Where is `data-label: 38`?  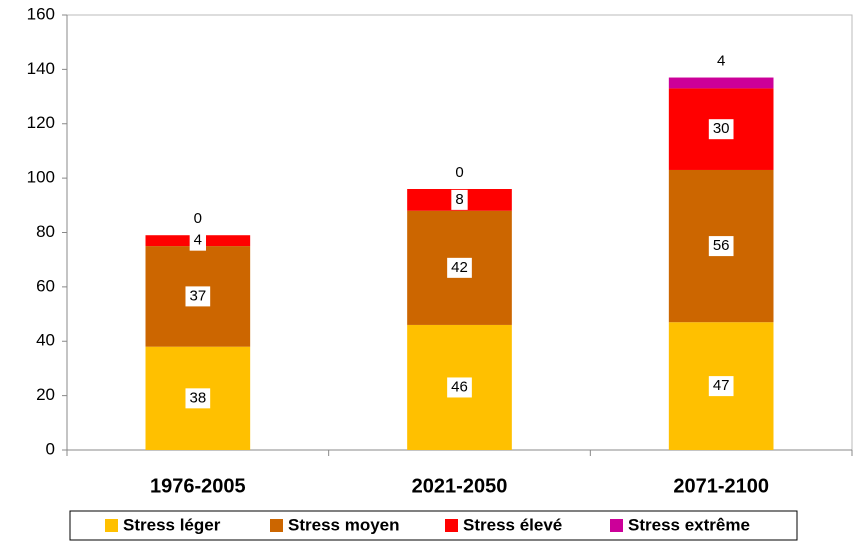
data-label: 38 is located at coordinates (197, 397).